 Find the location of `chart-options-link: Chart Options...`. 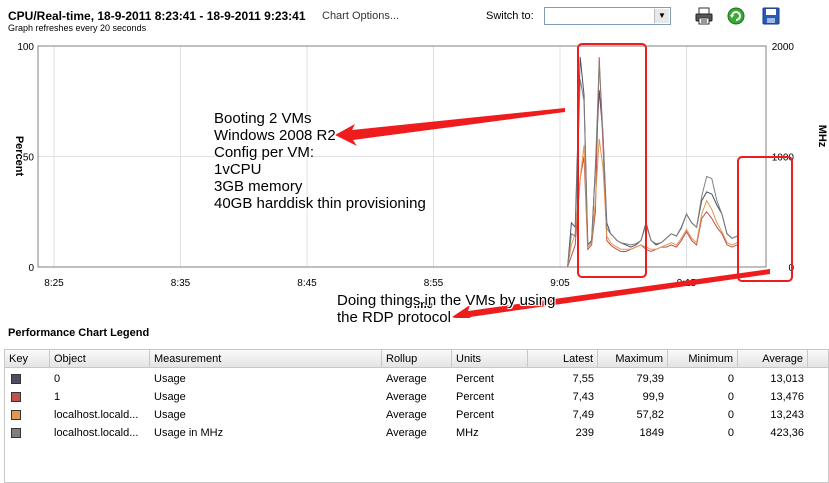

chart-options-link: Chart Options... is located at coordinates (361, 16).